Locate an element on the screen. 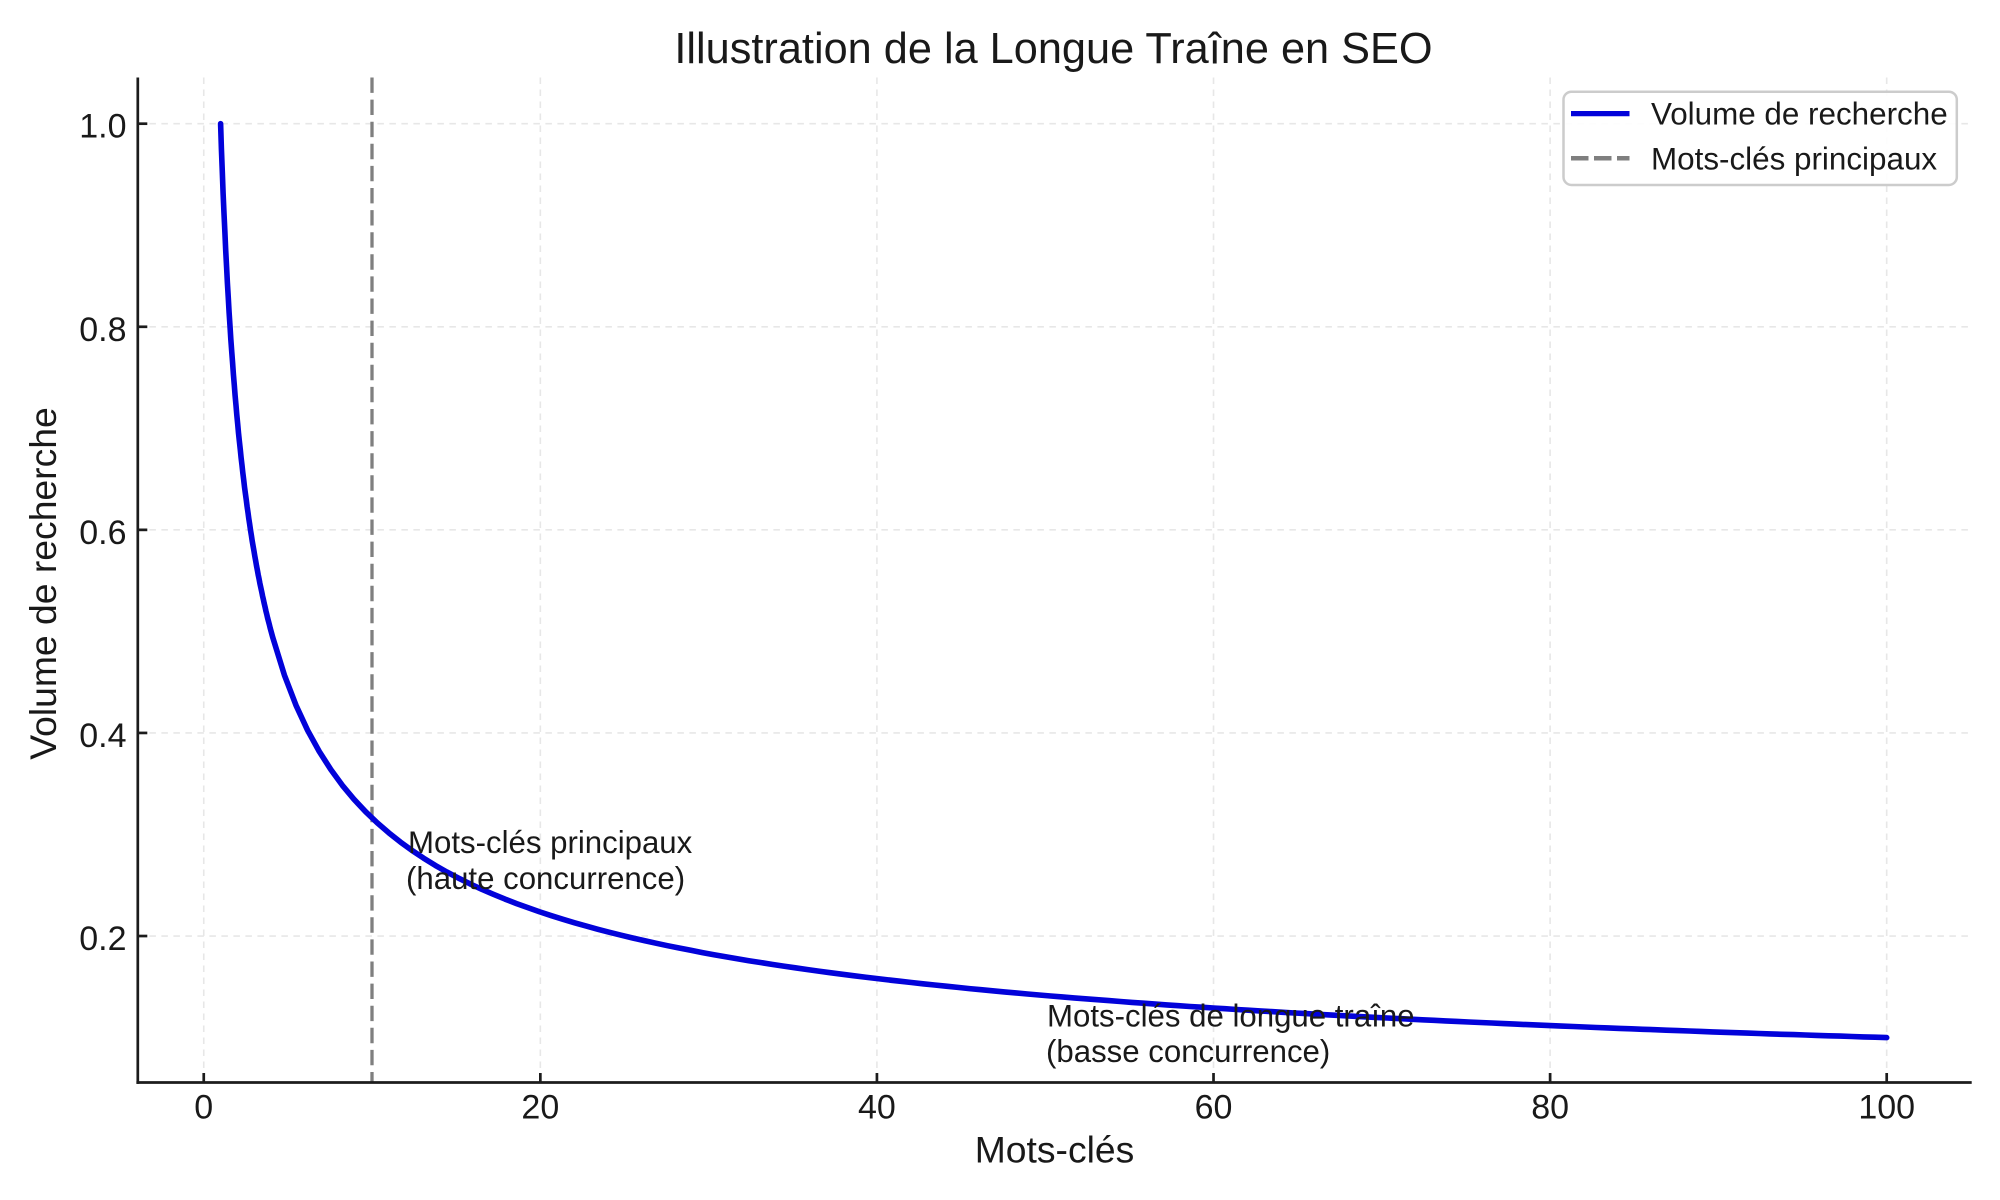 Image resolution: width=2000 pixels, height=1200 pixels. svg-text: 100 is located at coordinates (1886, 1107).